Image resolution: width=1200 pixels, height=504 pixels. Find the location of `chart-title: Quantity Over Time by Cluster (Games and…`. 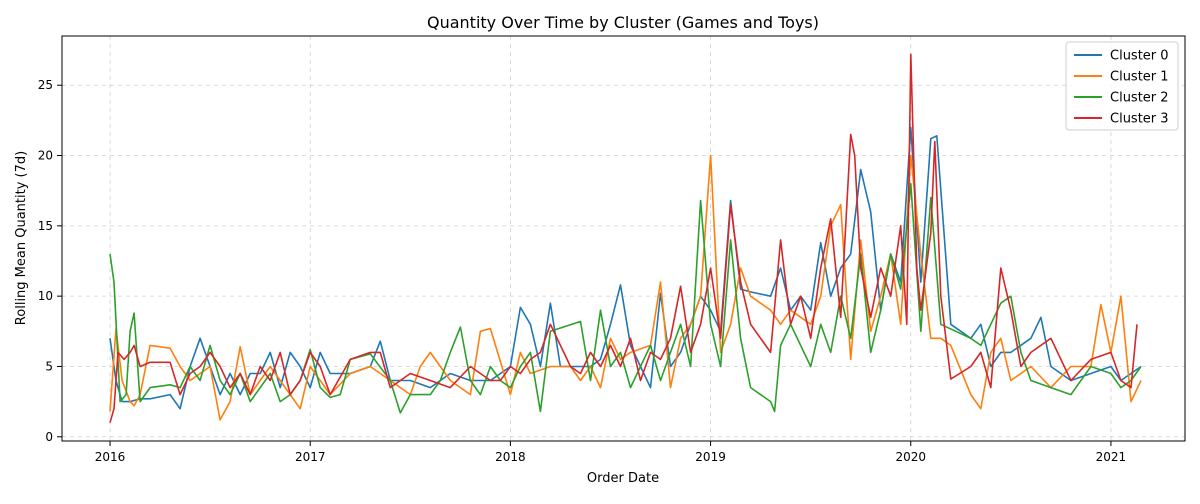

chart-title: Quantity Over Time by Cluster (Games and… is located at coordinates (623, 22).